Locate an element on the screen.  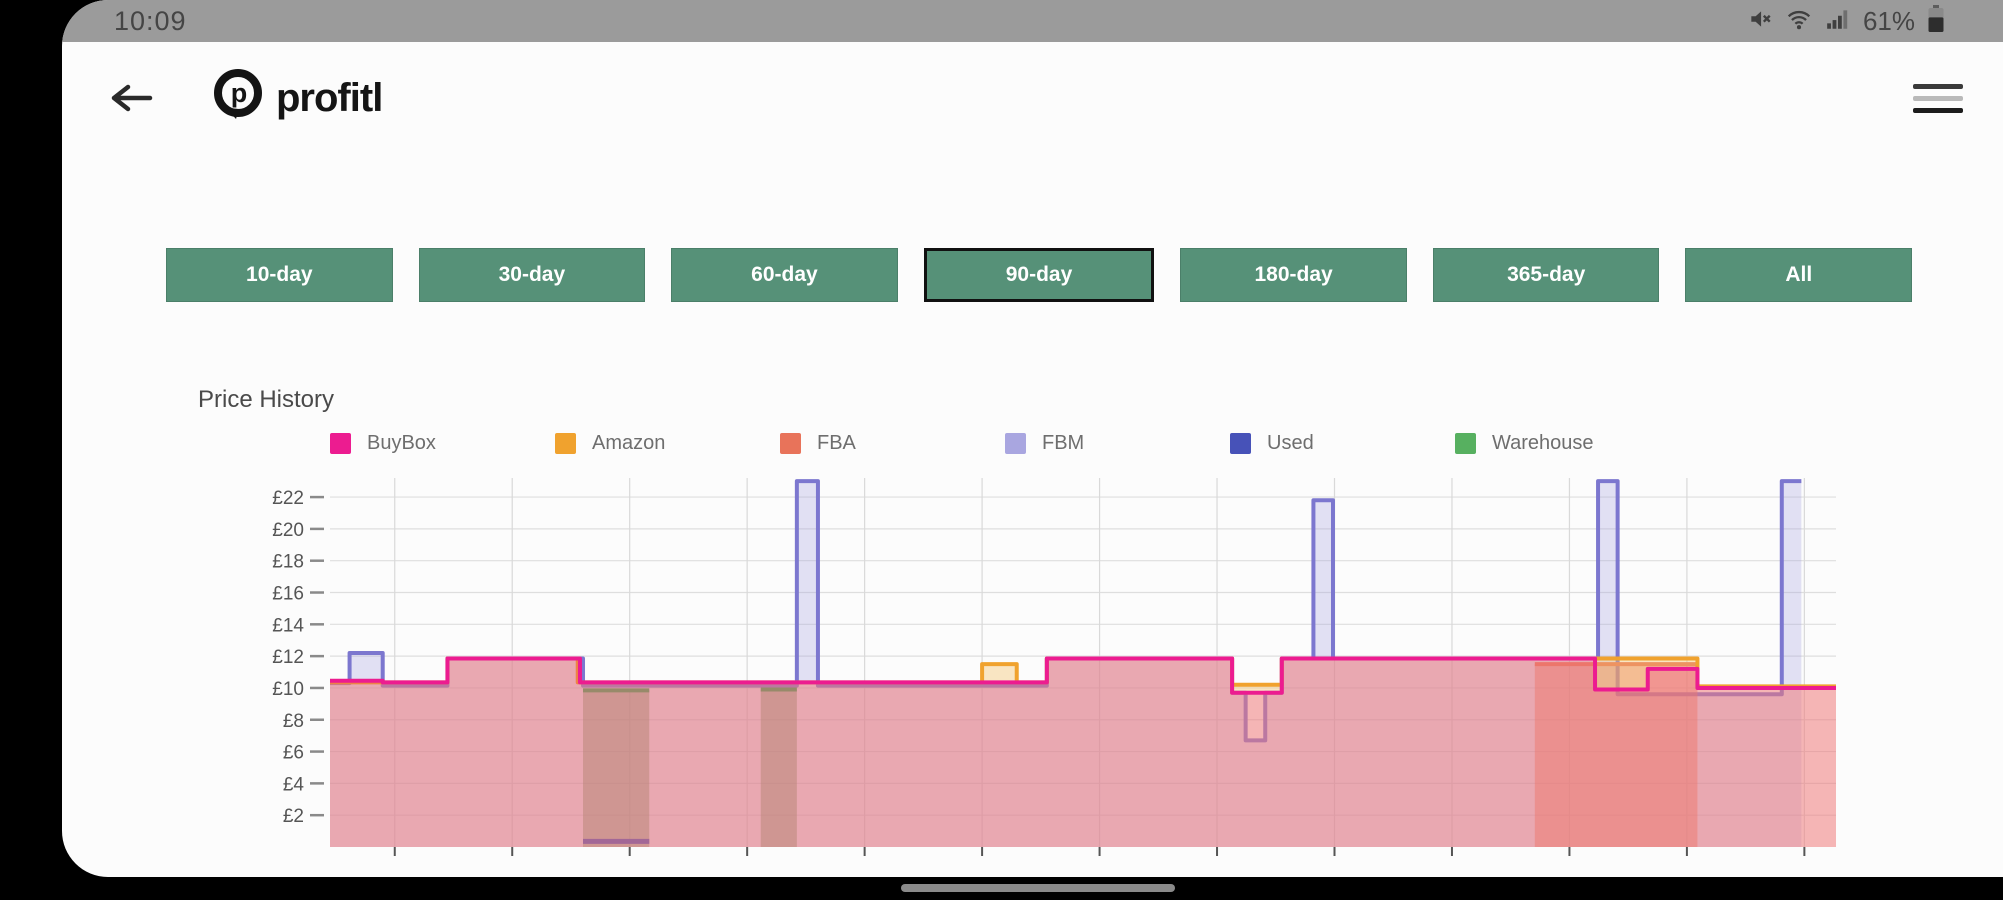
svg-text: p is located at coordinates (239, 93).